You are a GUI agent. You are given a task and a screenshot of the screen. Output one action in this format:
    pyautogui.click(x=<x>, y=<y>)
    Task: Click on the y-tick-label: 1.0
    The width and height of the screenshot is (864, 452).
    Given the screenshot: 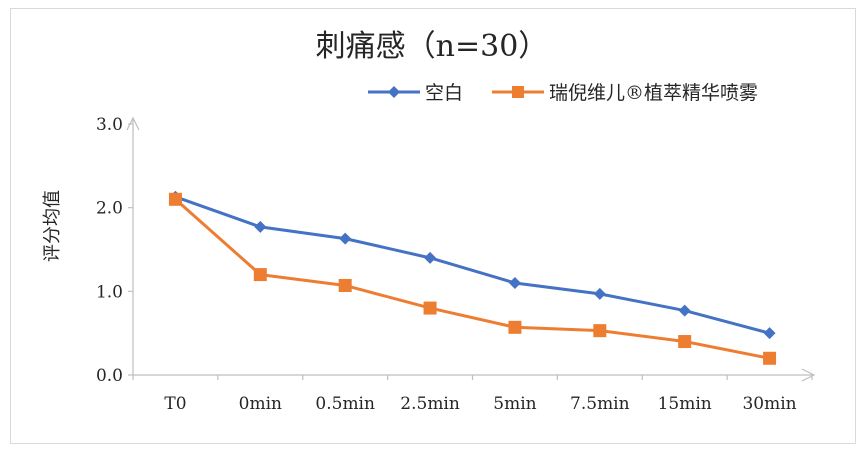 What is the action you would take?
    pyautogui.click(x=109, y=292)
    